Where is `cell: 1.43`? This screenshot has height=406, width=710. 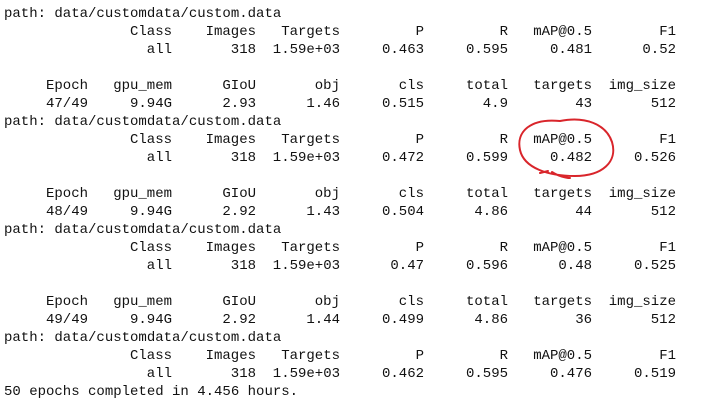 cell: 1.43 is located at coordinates (323, 212).